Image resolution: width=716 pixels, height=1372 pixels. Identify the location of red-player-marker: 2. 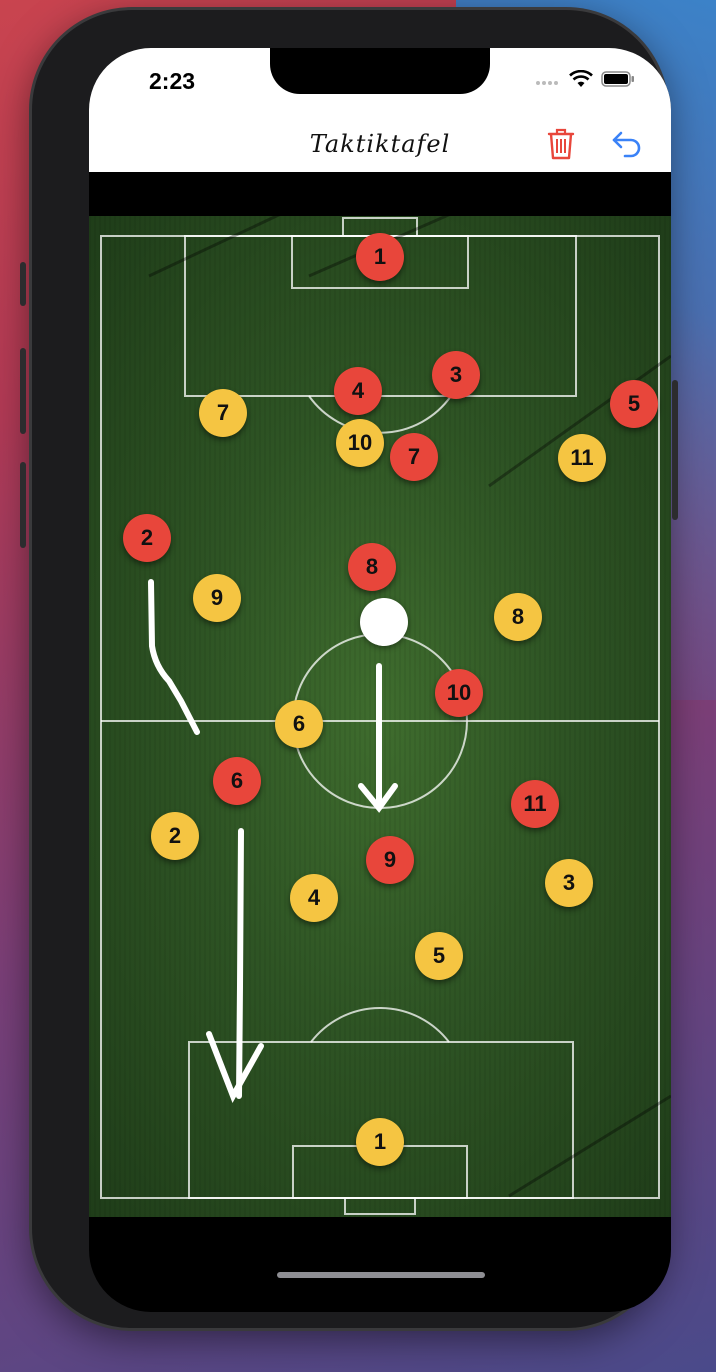
(147, 538).